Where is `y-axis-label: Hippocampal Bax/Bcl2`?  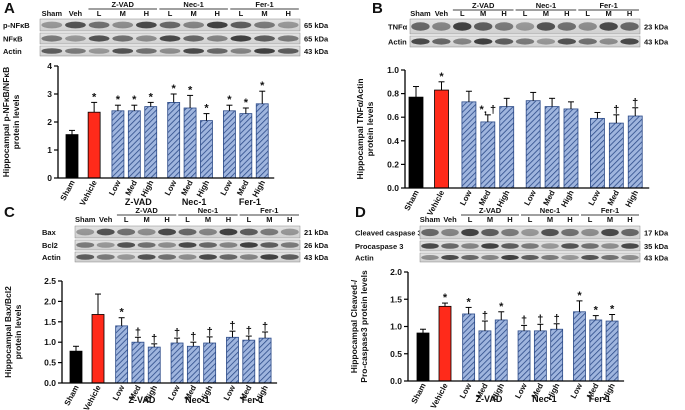 y-axis-label: Hippocampal Bax/Bcl2 is located at coordinates (8, 332).